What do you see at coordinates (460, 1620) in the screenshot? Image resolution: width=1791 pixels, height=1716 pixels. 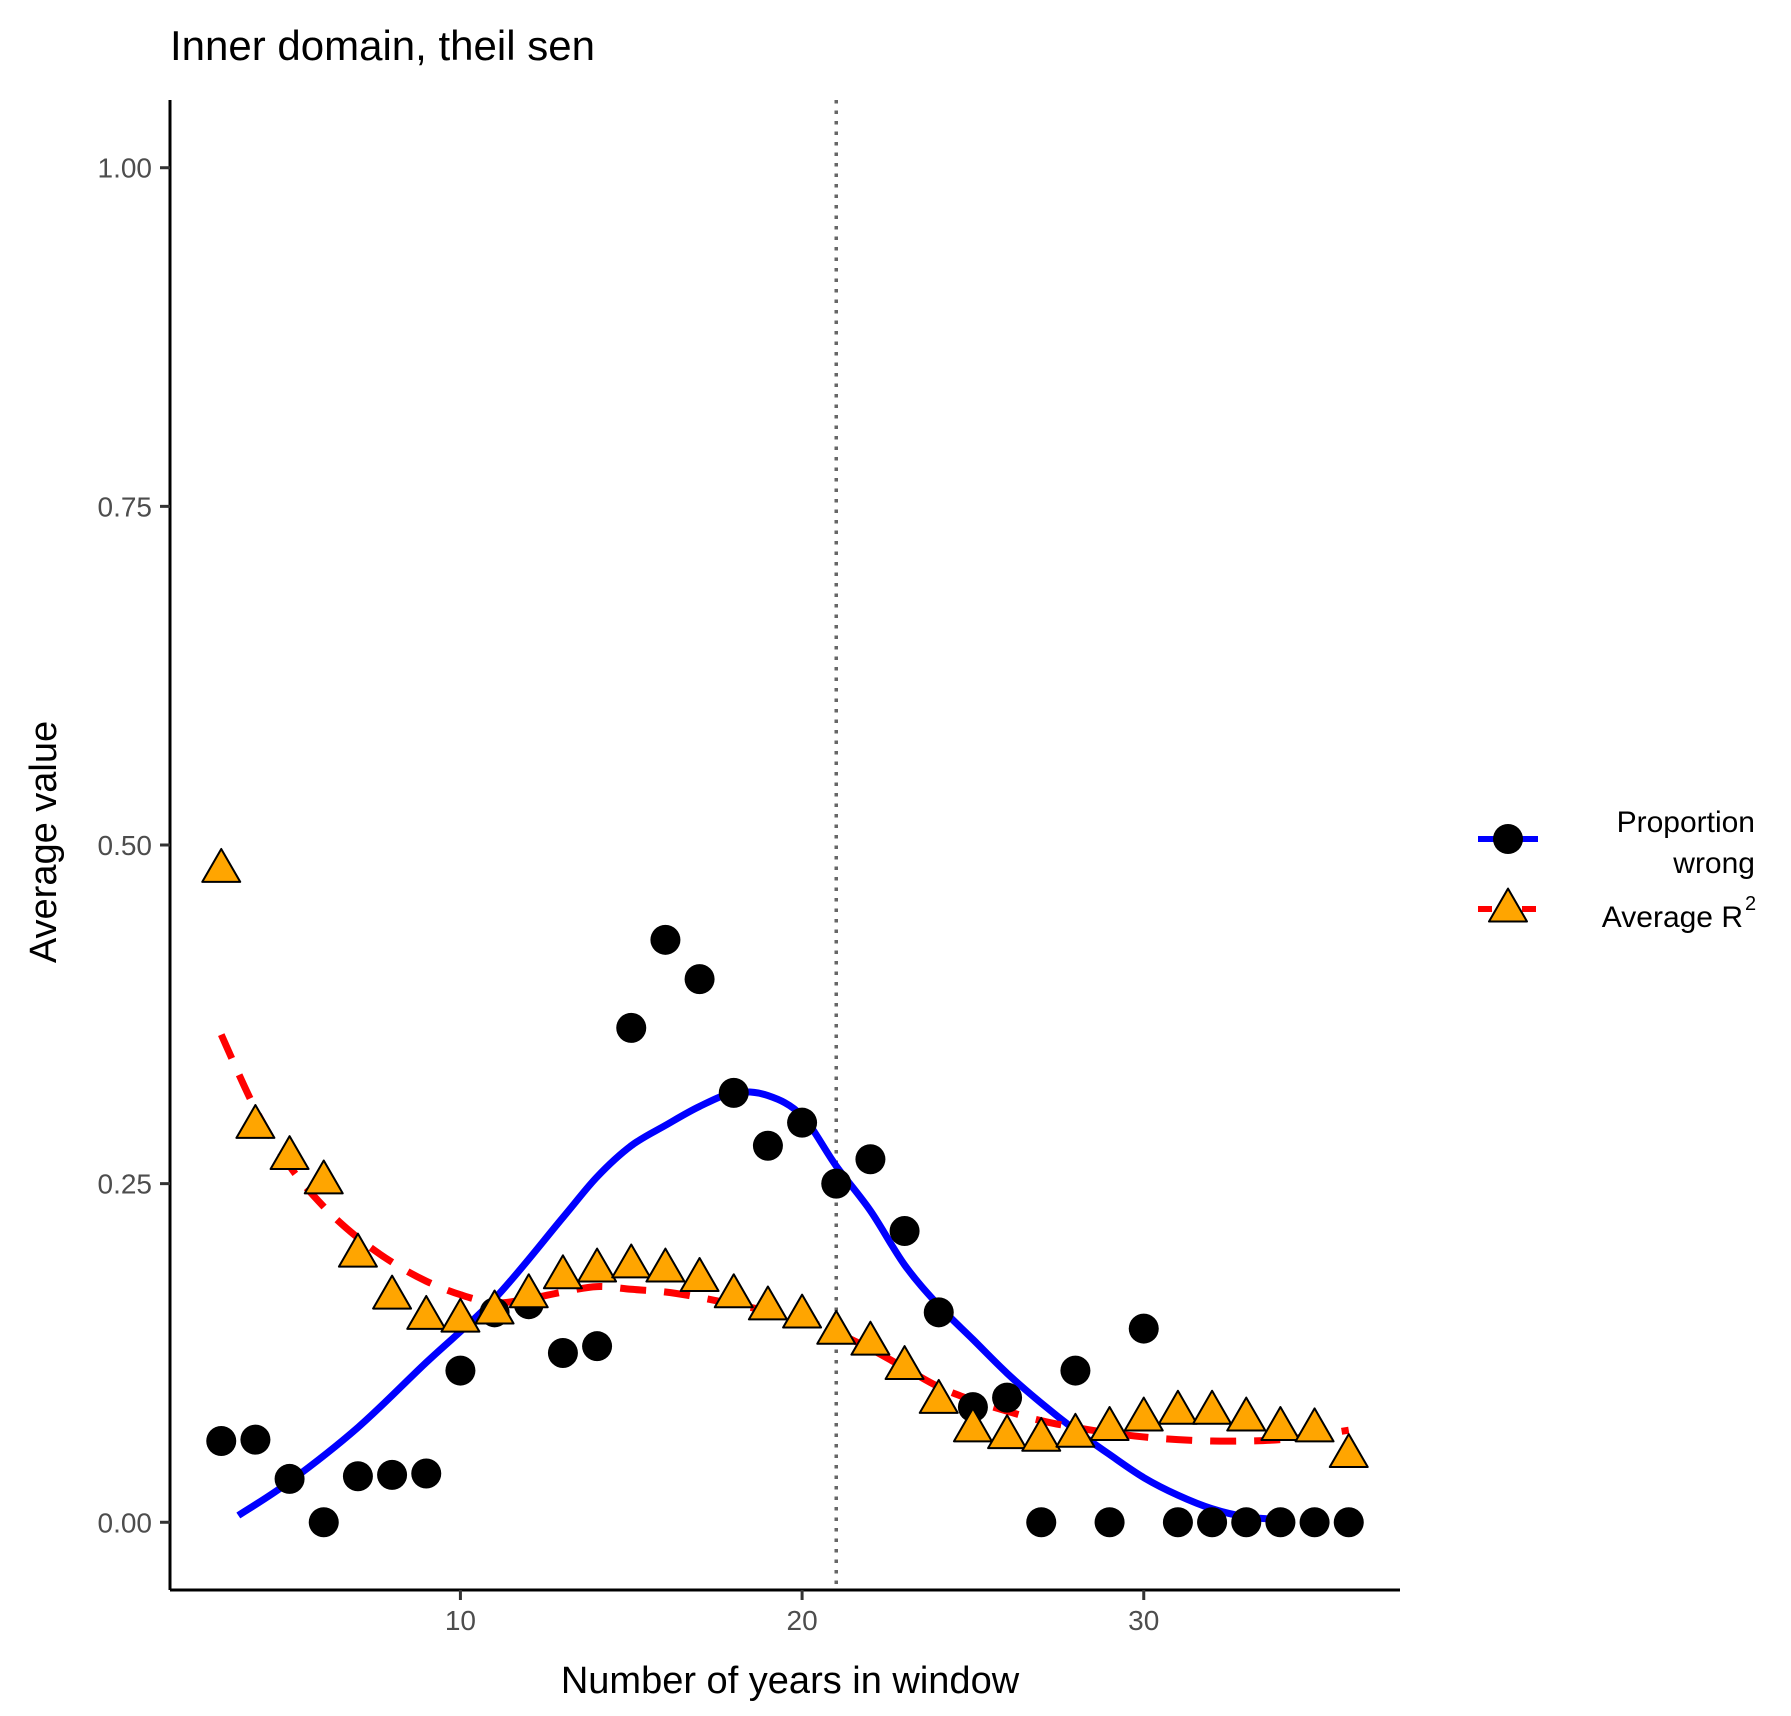 I see `x-tick-label: 10` at bounding box center [460, 1620].